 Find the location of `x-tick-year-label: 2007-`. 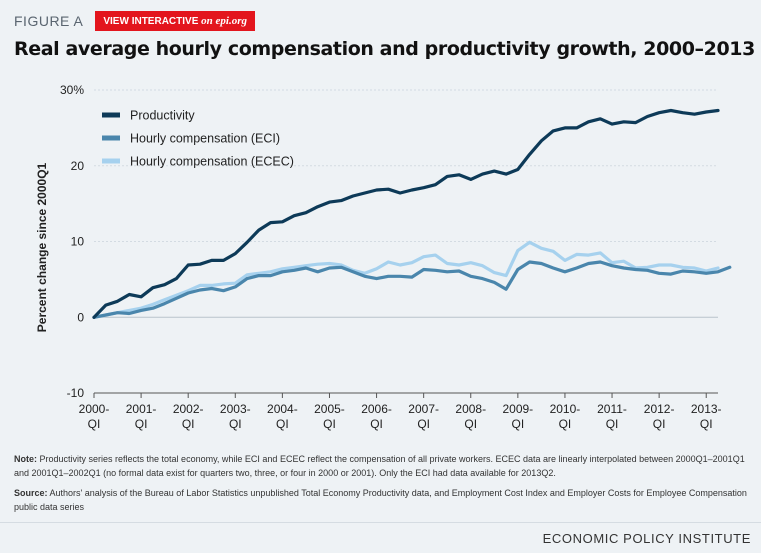

x-tick-year-label: 2007- is located at coordinates (423, 409).